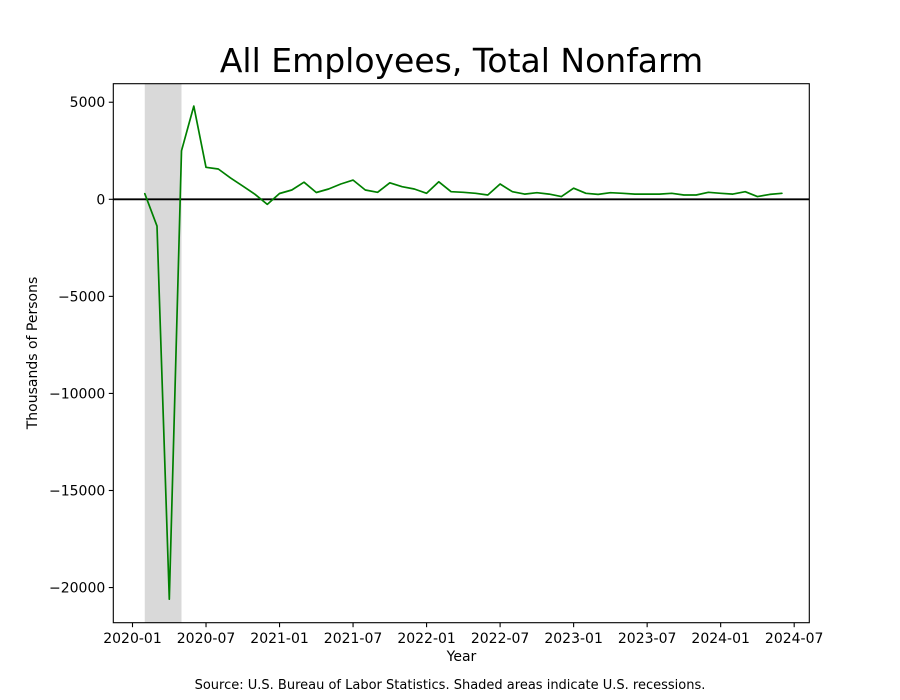 The width and height of the screenshot is (900, 700). Describe the element at coordinates (100, 200) in the screenshot. I see `y-tick-label: 0` at that location.